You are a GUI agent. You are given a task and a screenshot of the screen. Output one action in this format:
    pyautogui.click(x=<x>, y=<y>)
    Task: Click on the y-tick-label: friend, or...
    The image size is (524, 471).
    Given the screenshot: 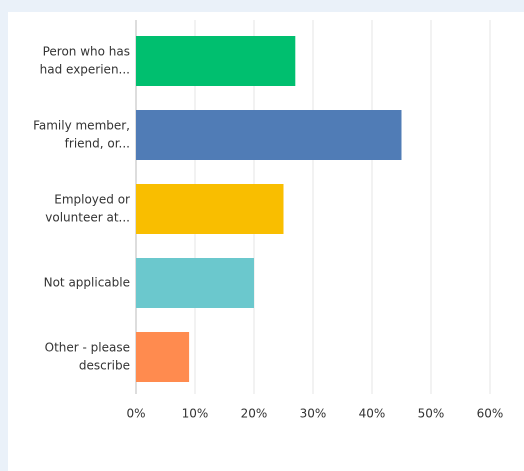 What is the action you would take?
    pyautogui.click(x=97, y=144)
    